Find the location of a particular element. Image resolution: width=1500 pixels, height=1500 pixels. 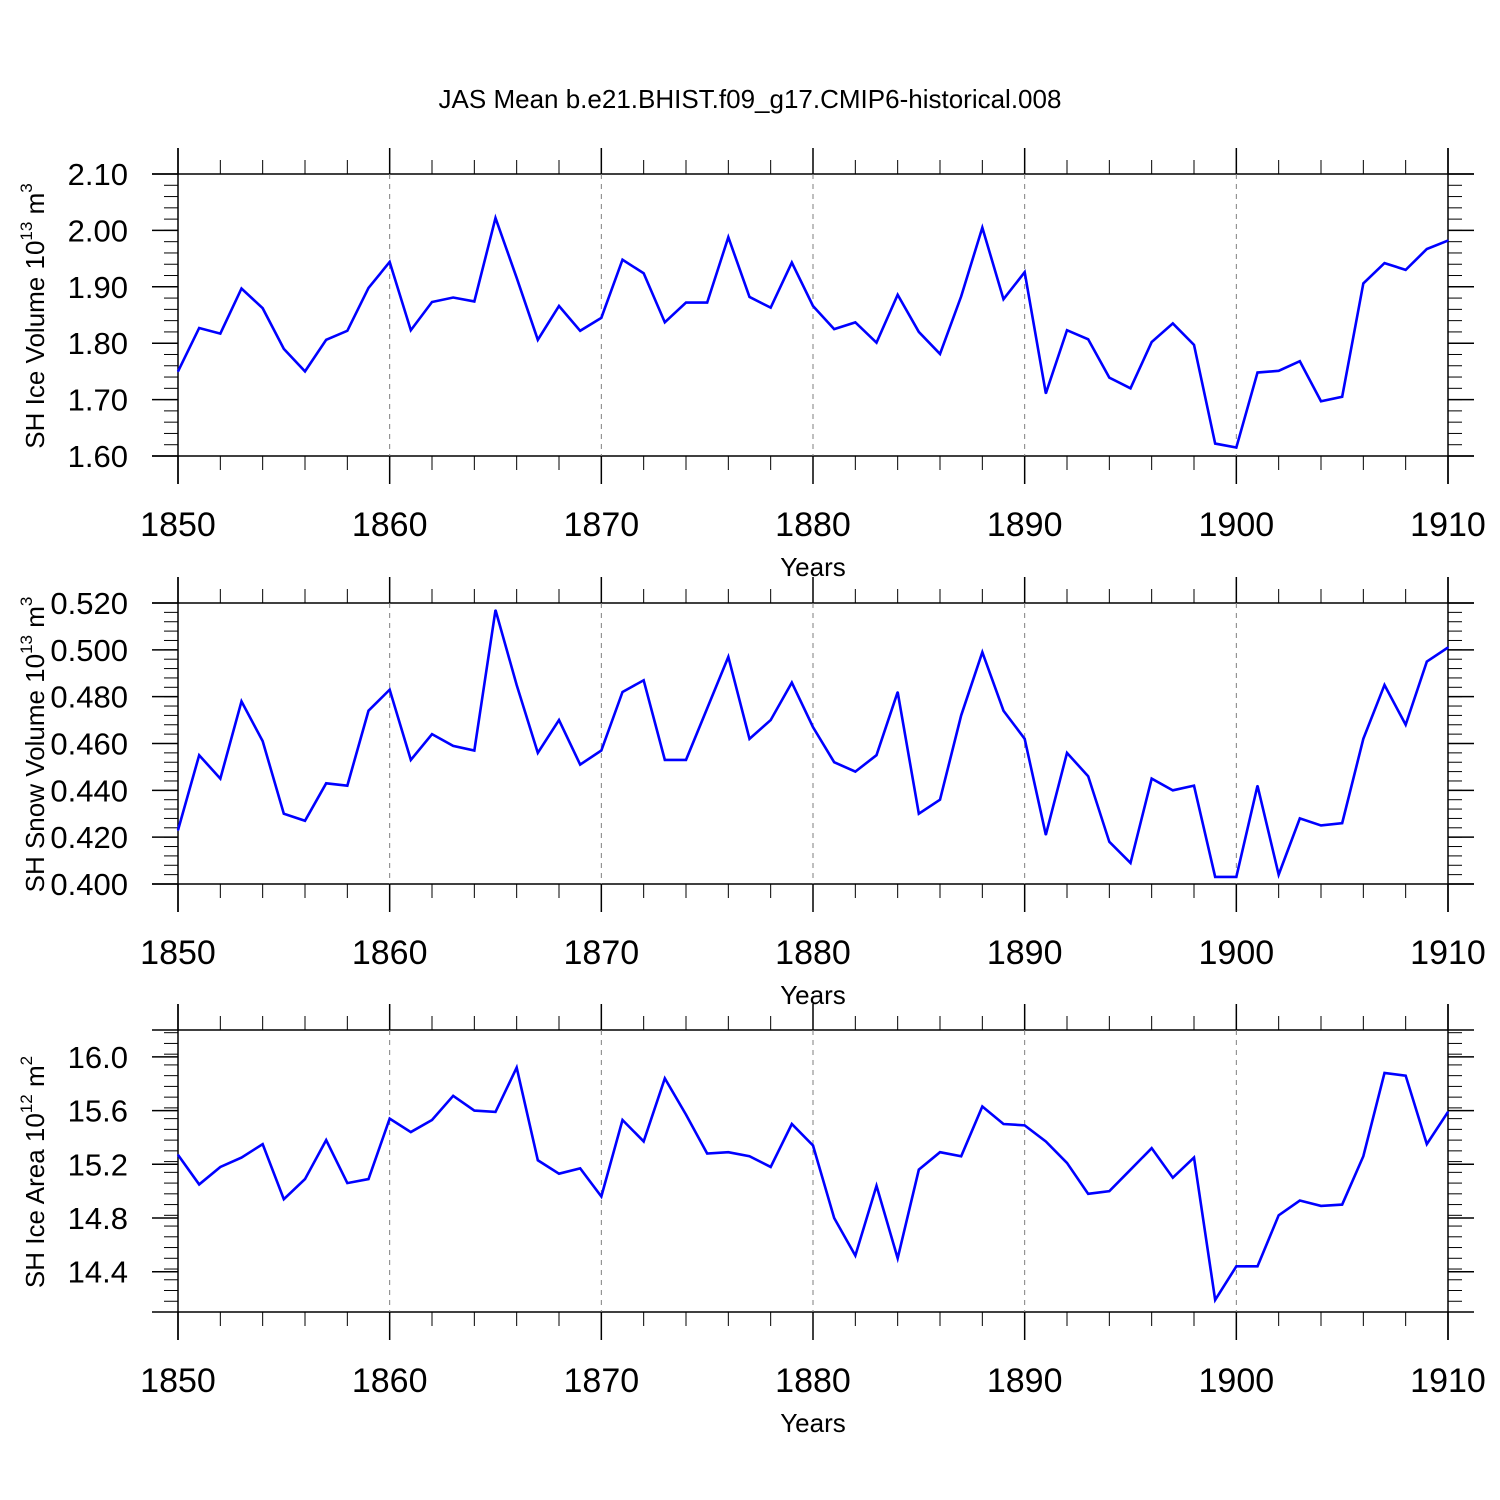

y-tick-label: 2.00 is located at coordinates (98, 230).